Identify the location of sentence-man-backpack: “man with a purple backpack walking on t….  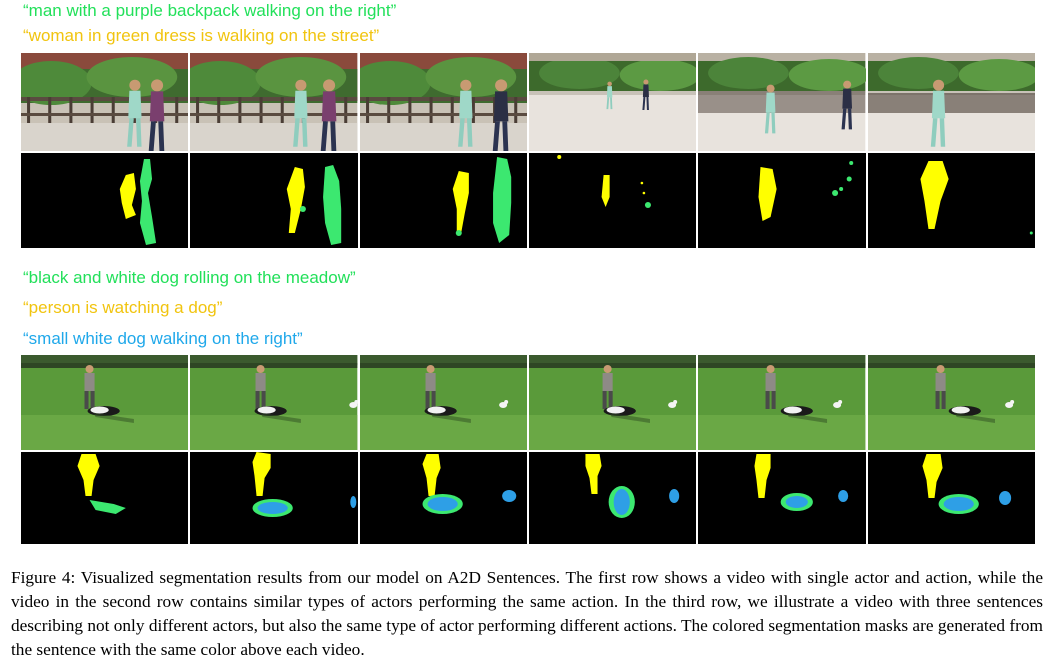
(210, 10).